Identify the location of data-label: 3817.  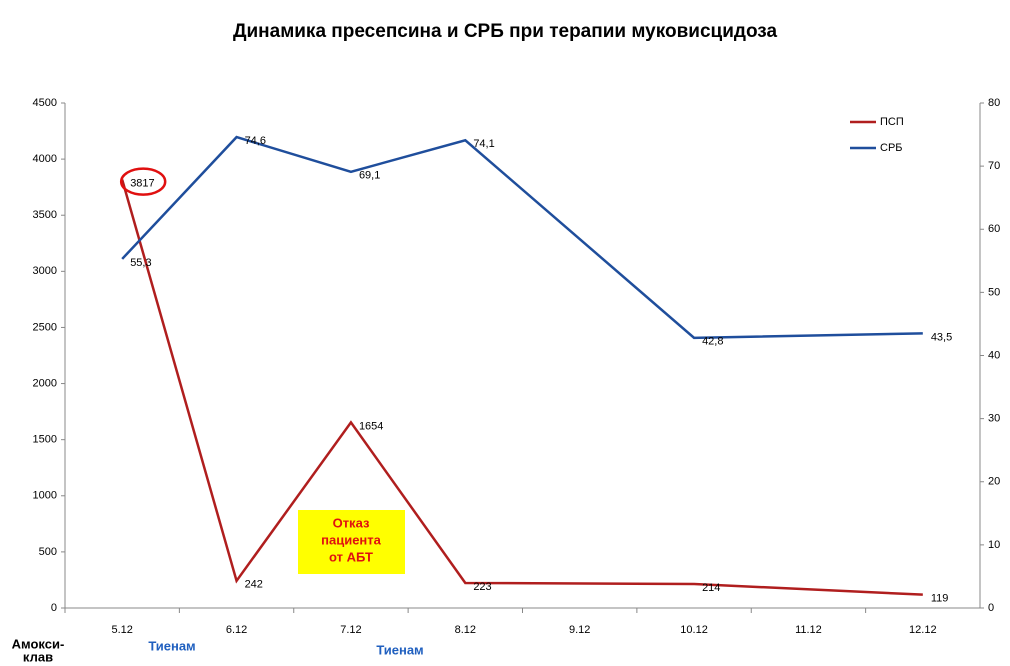
(142, 184).